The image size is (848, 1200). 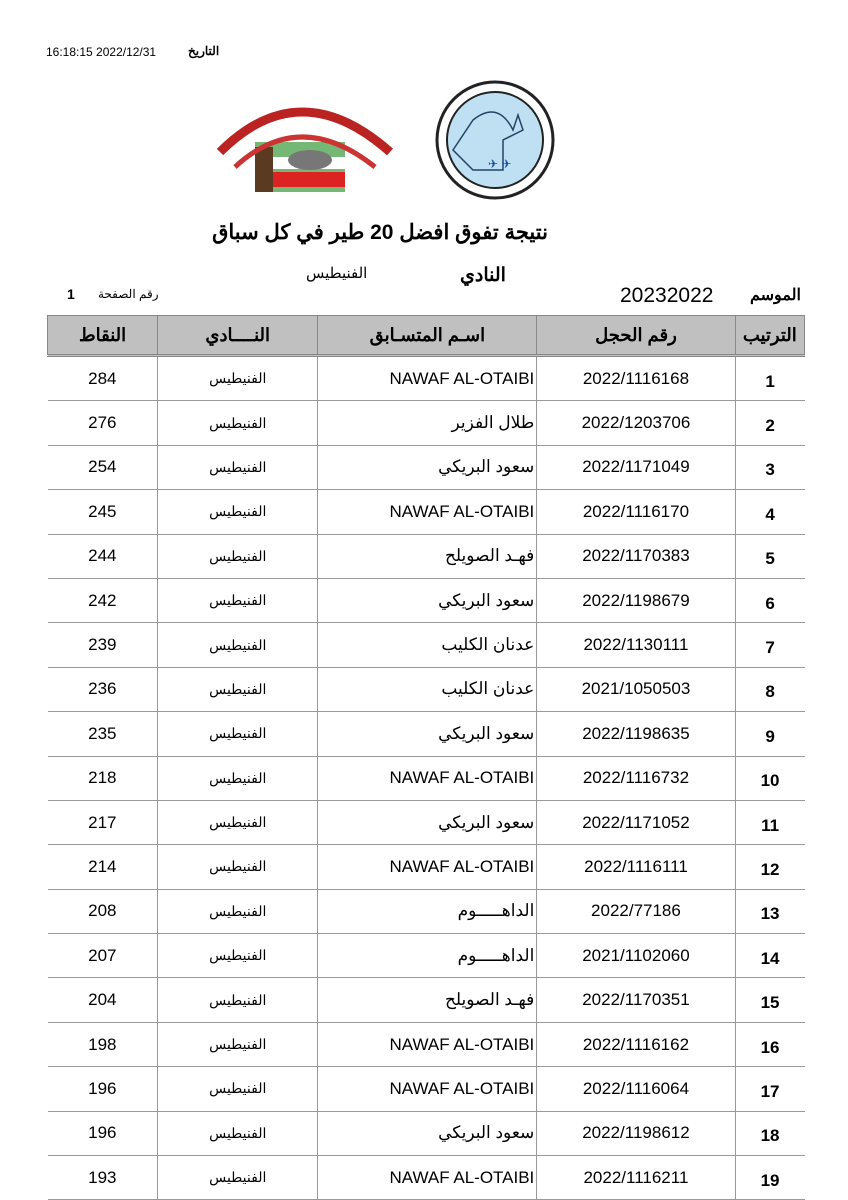 What do you see at coordinates (769, 912) in the screenshot?
I see `rank-cell: 13` at bounding box center [769, 912].